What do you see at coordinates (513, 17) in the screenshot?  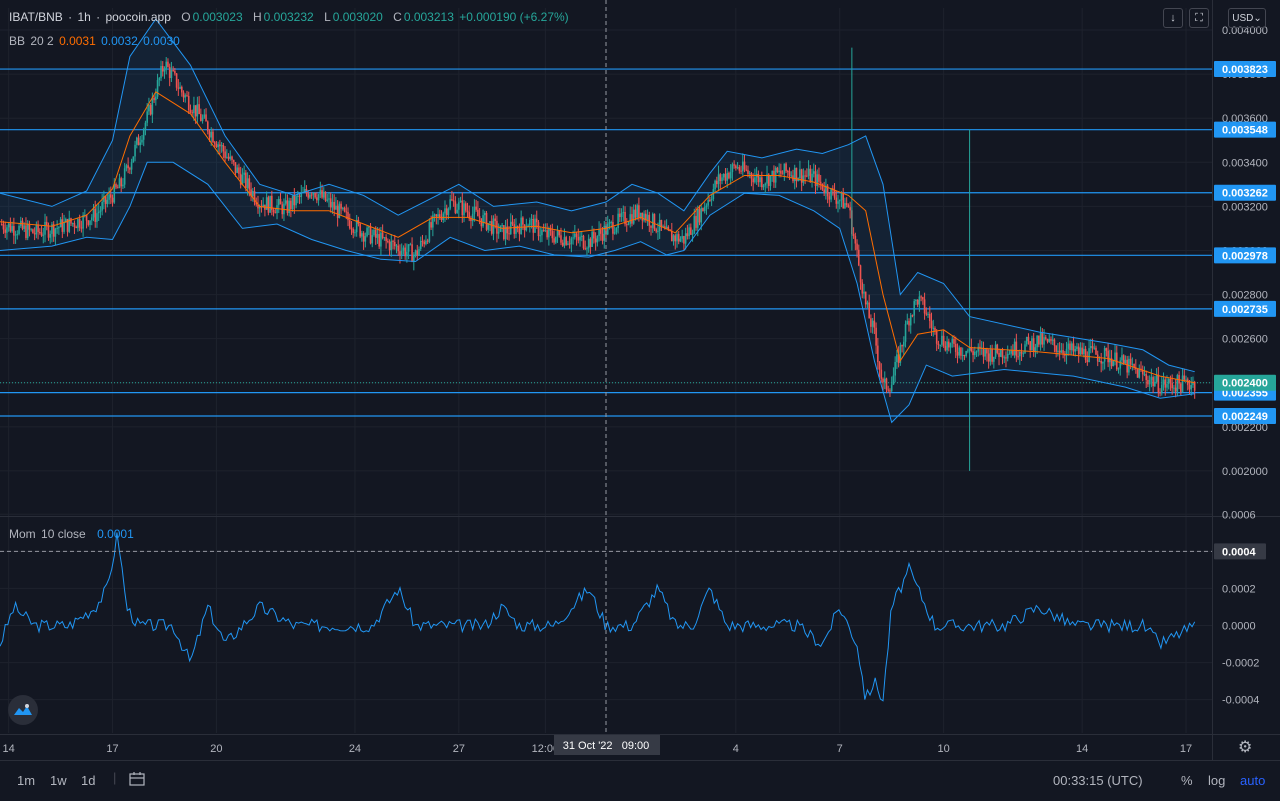 I see `change-value: +0.000190 (+6.27%)` at bounding box center [513, 17].